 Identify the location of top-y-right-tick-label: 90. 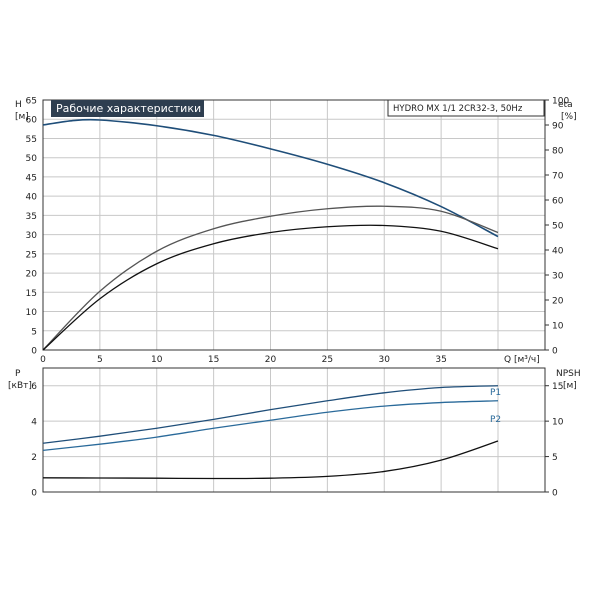
(558, 127).